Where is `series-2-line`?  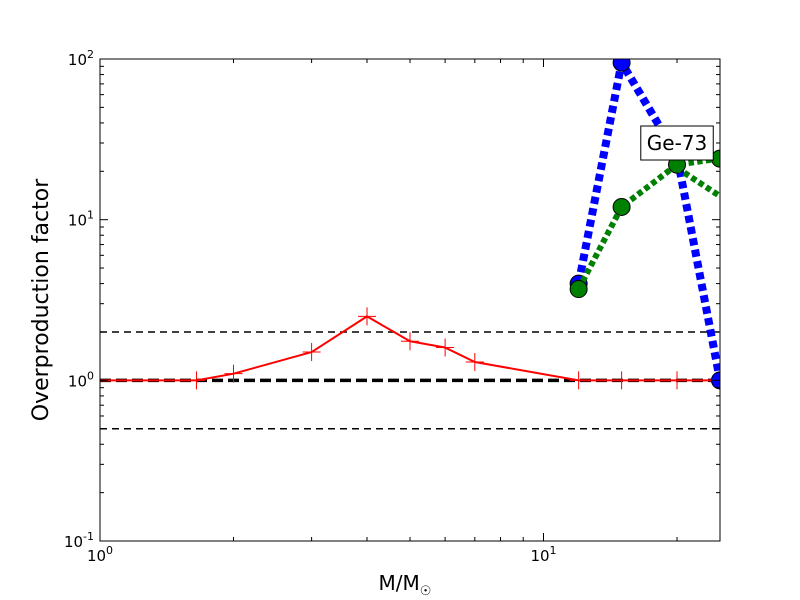
series-2-line is located at coordinates (647, 223).